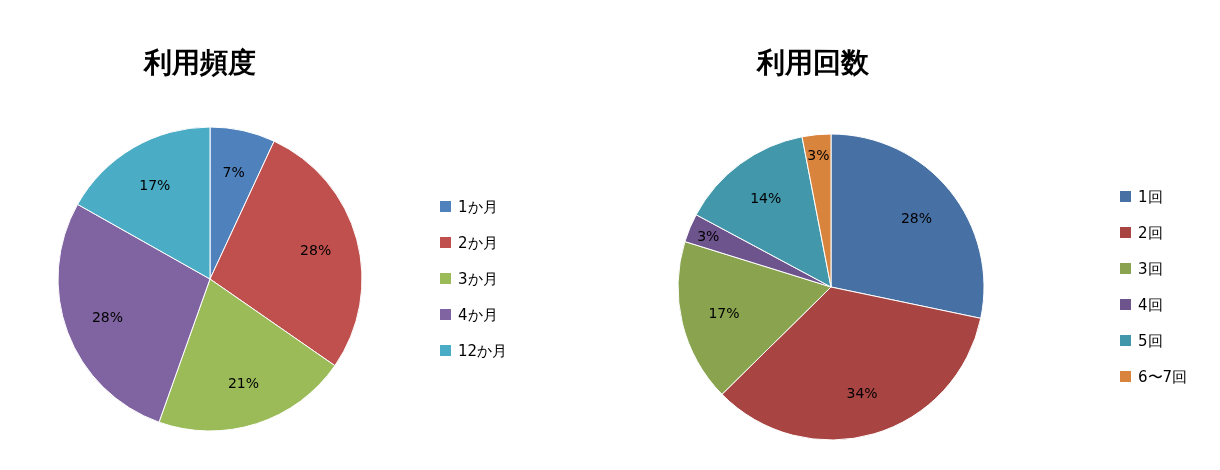  I want to click on data-label: 7%, so click(233, 172).